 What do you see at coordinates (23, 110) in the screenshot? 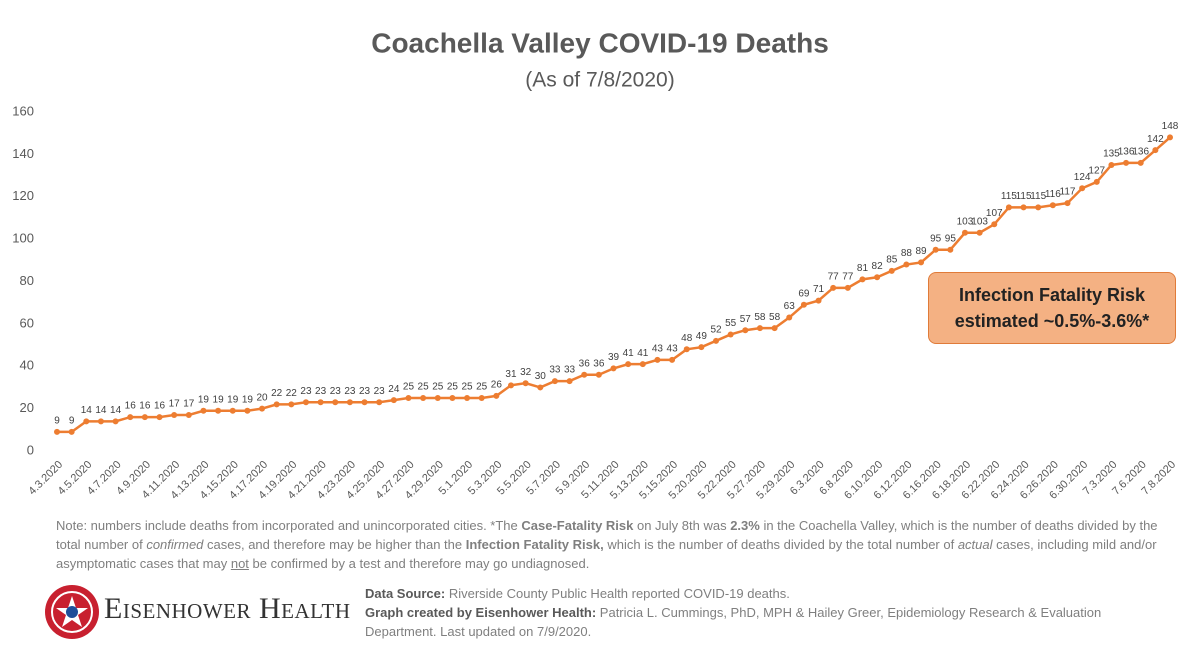
I see `y-tick-label: 160` at bounding box center [23, 110].